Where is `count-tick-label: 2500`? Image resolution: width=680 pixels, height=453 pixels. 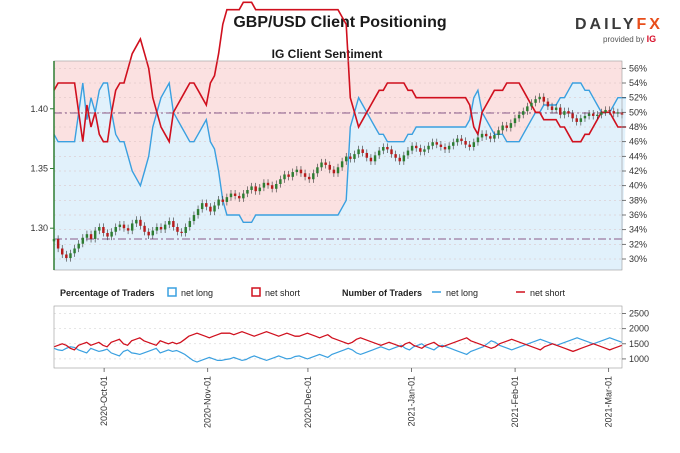
count-tick-label: 2500 is located at coordinates (639, 314).